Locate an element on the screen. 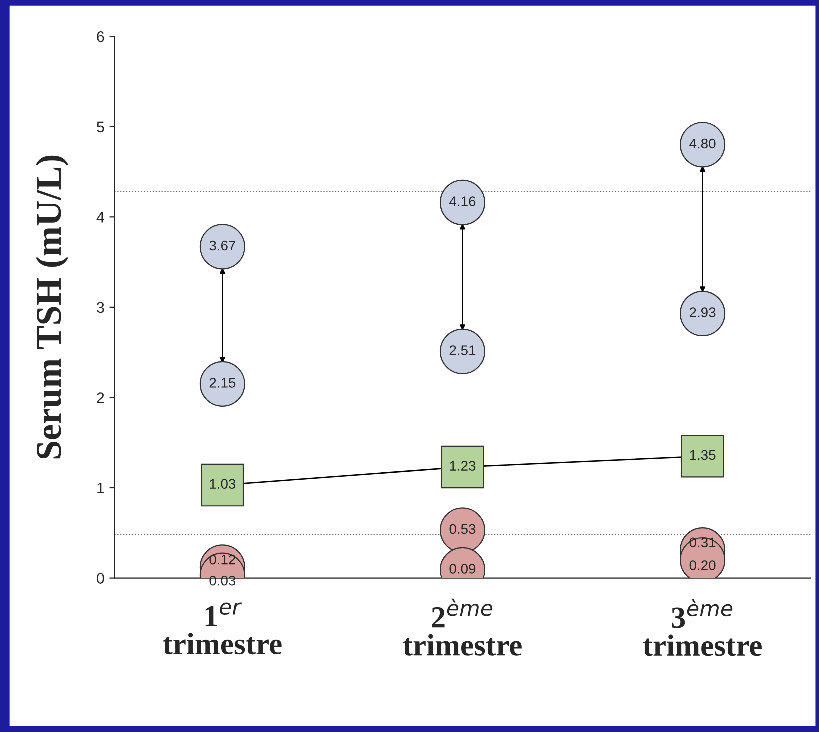  x-tick-label: 1$^{er}$ trimestre is located at coordinates (222, 628).